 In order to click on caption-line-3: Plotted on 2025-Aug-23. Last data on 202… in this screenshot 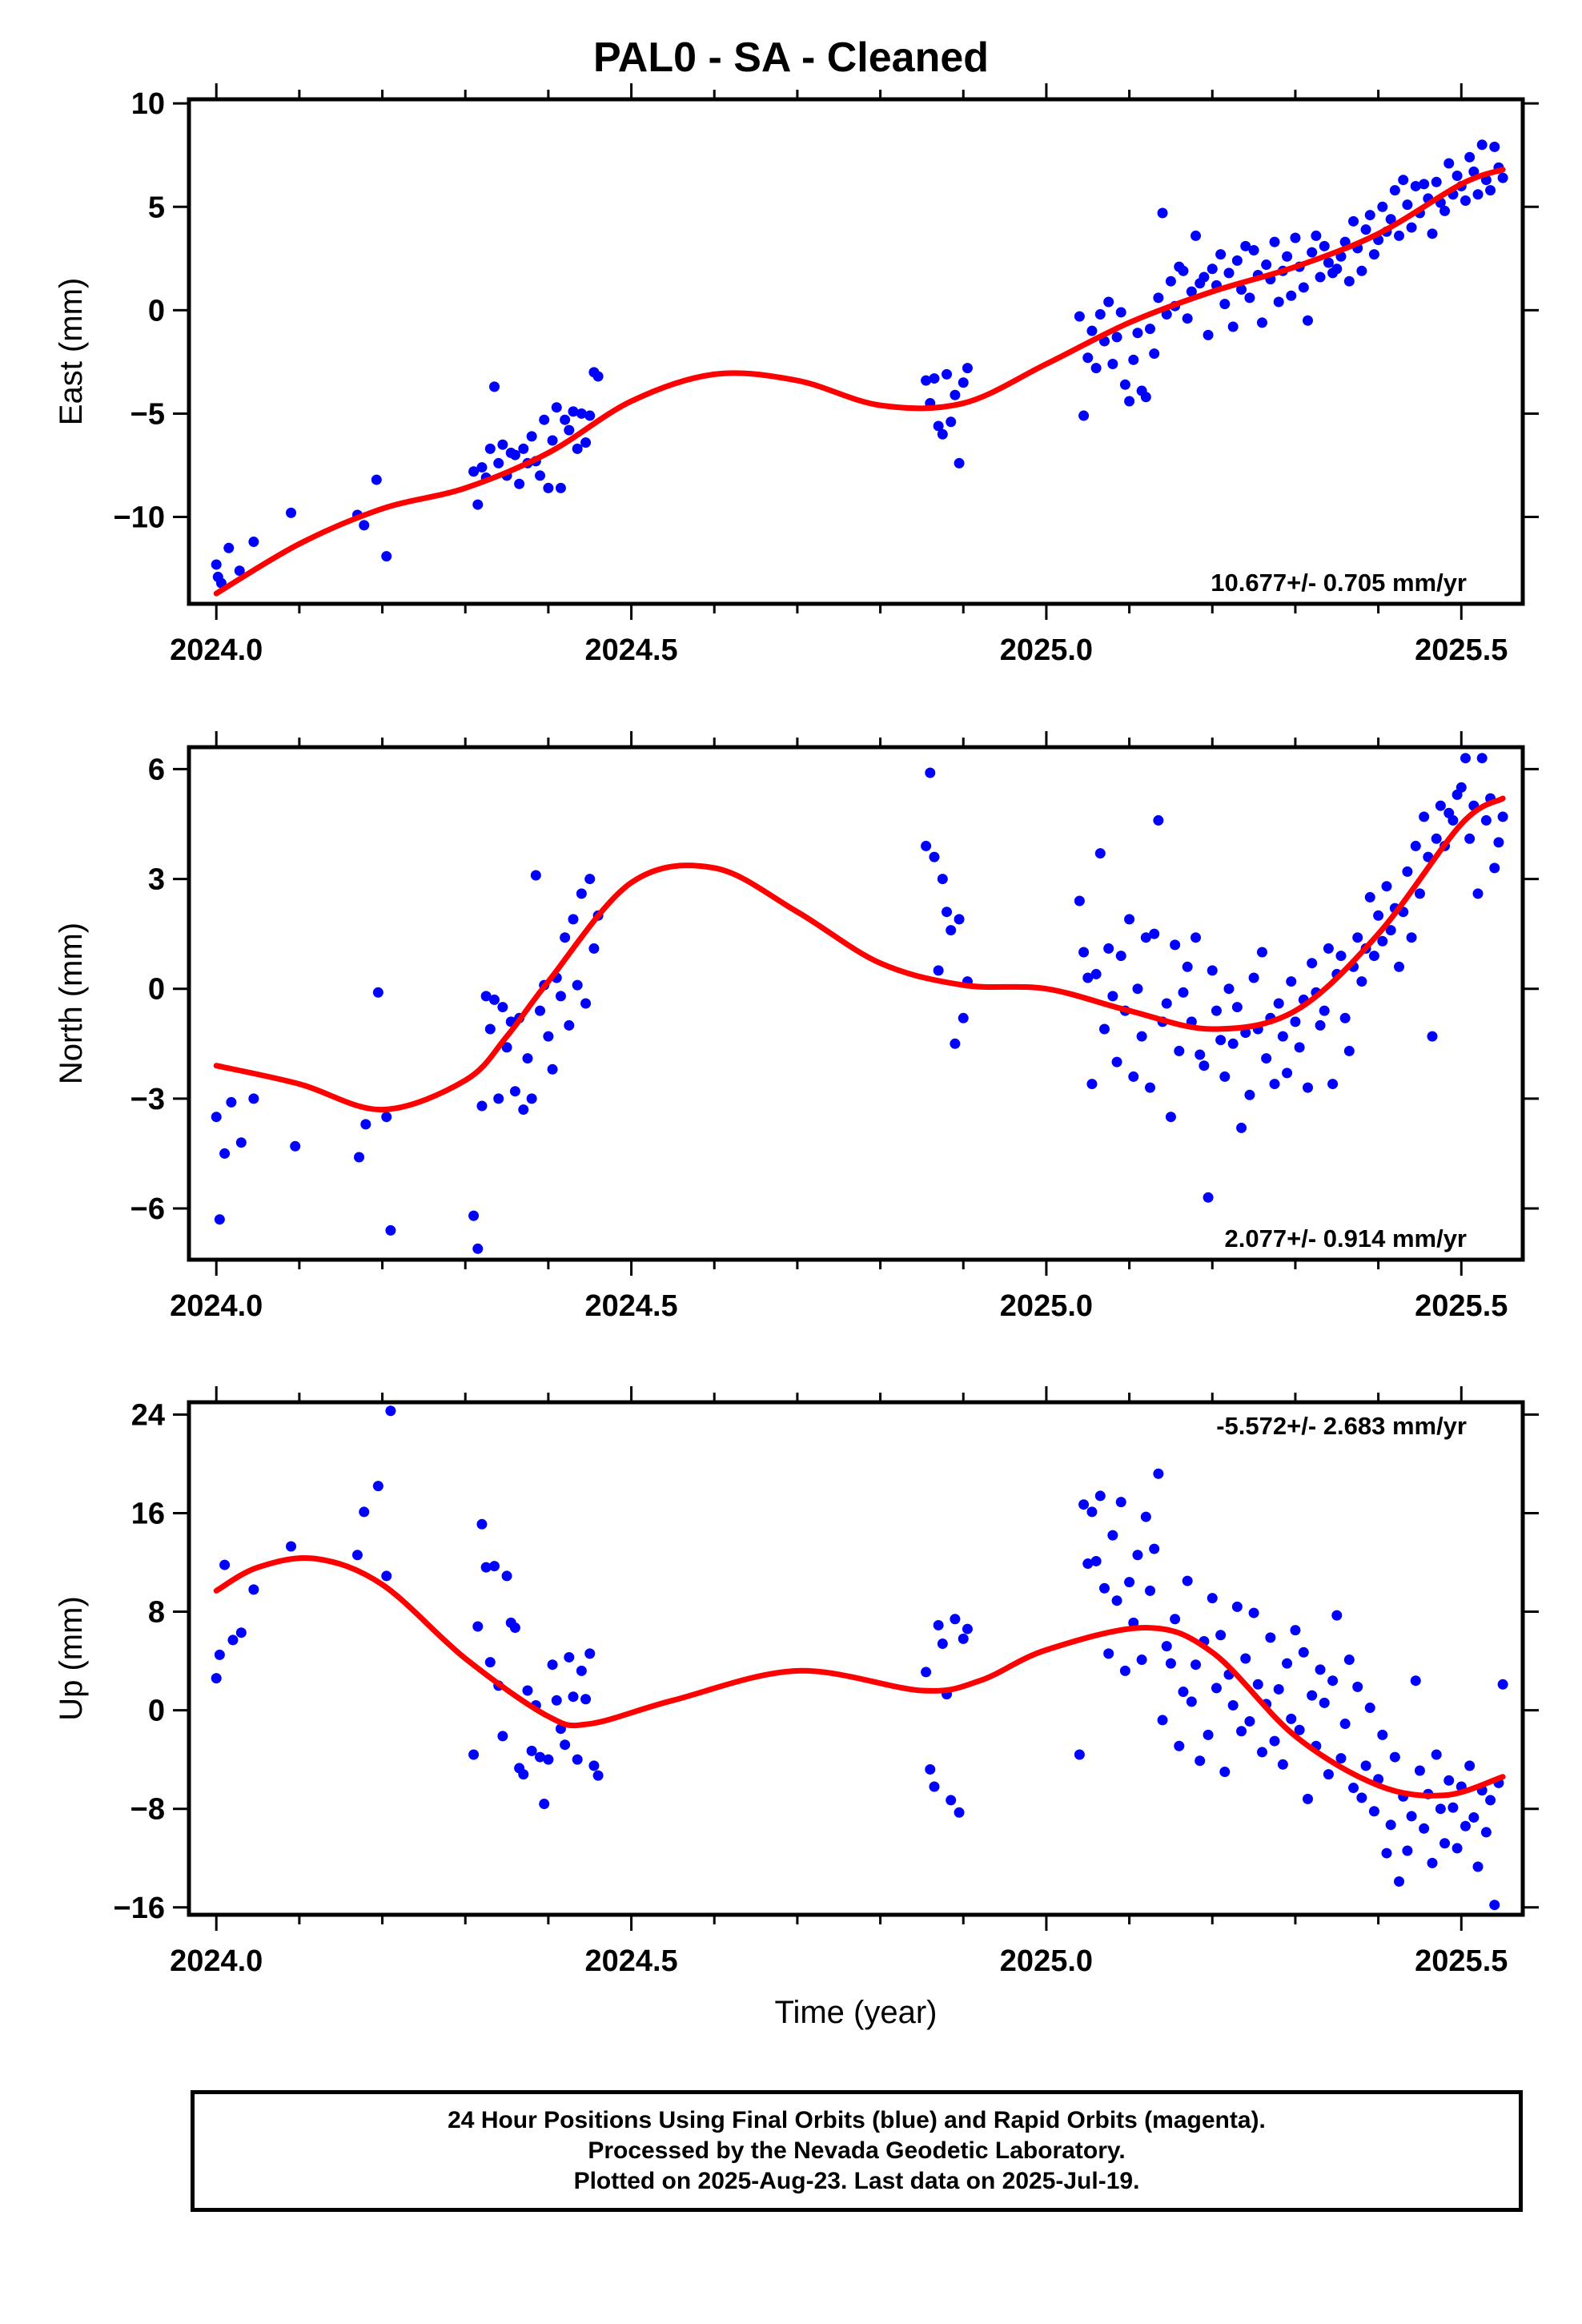, I will do `click(856, 2181)`.